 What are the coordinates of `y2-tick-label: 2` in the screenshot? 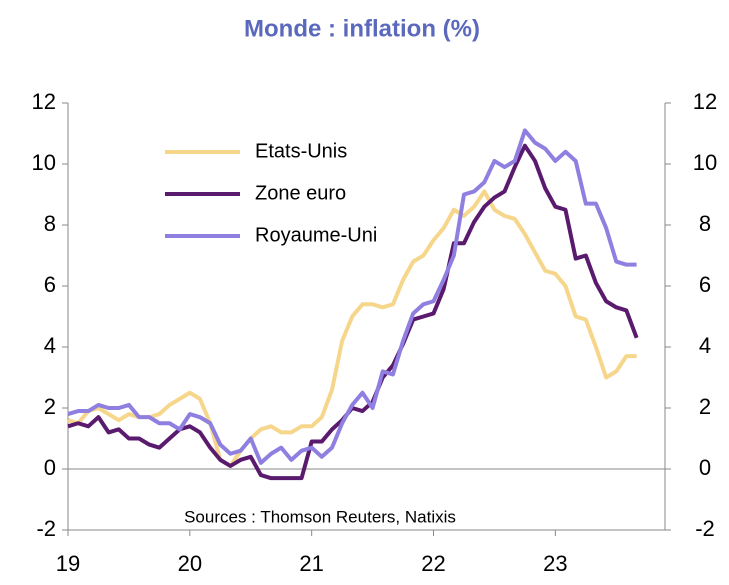 It's located at (705, 406).